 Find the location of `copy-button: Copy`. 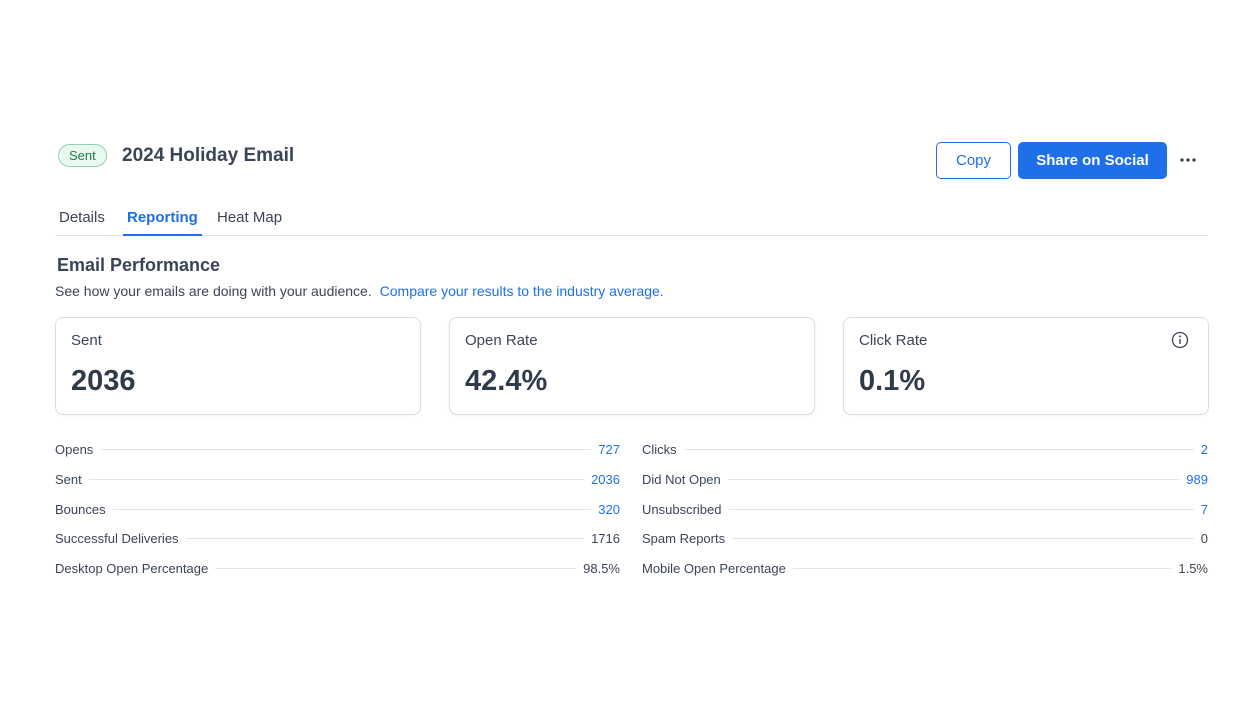

copy-button: Copy is located at coordinates (973, 160).